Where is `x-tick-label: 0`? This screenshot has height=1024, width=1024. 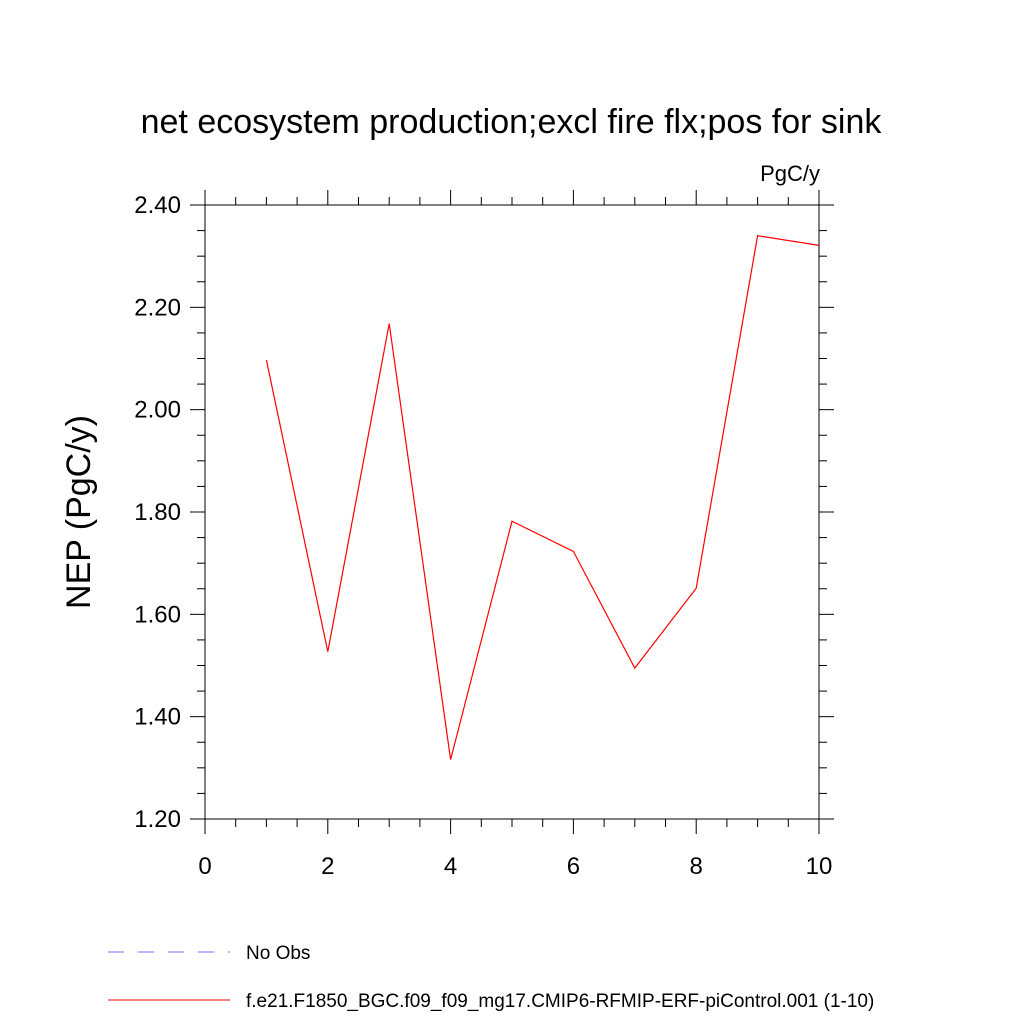
x-tick-label: 0 is located at coordinates (204, 866).